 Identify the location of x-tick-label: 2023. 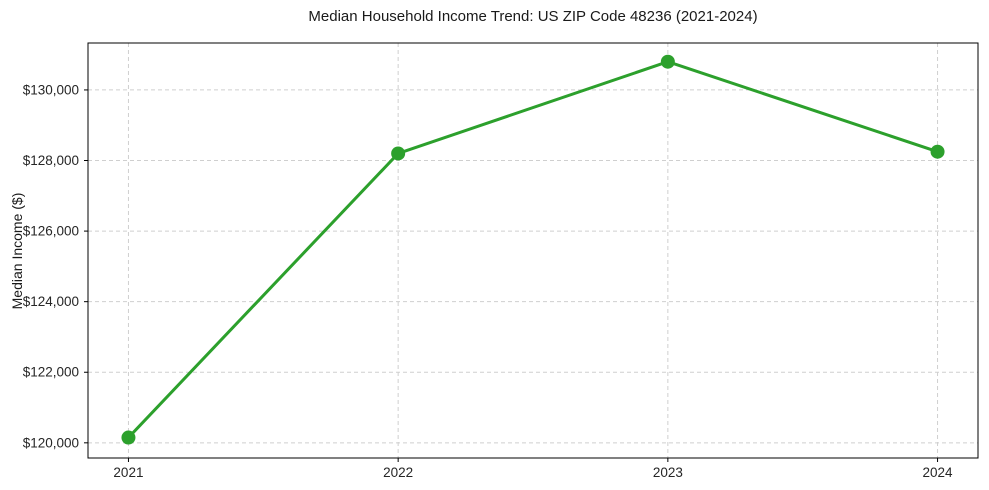
(668, 472).